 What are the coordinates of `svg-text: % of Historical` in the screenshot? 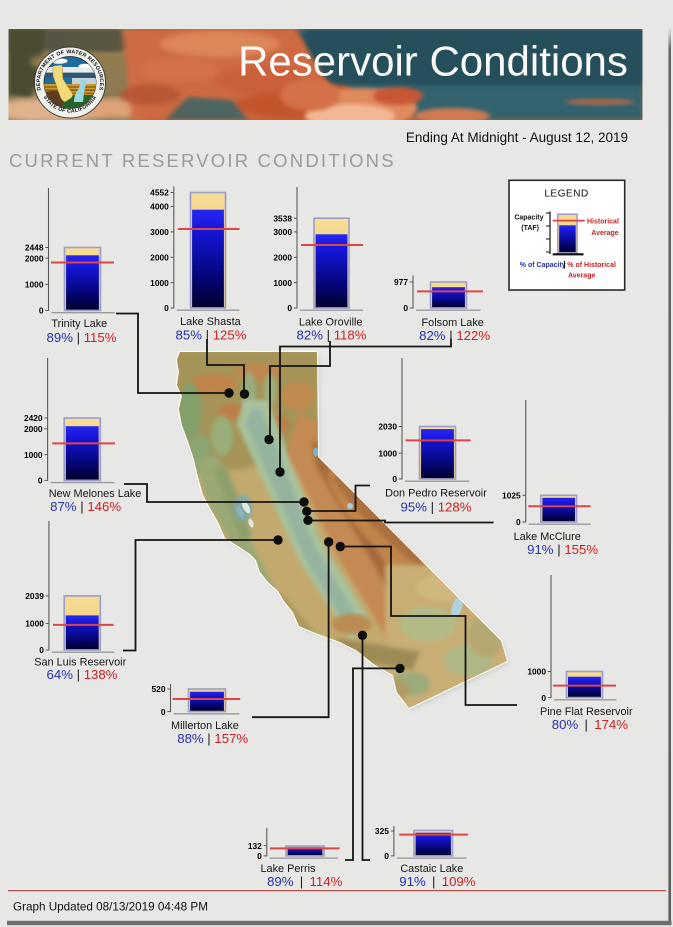 It's located at (591, 265).